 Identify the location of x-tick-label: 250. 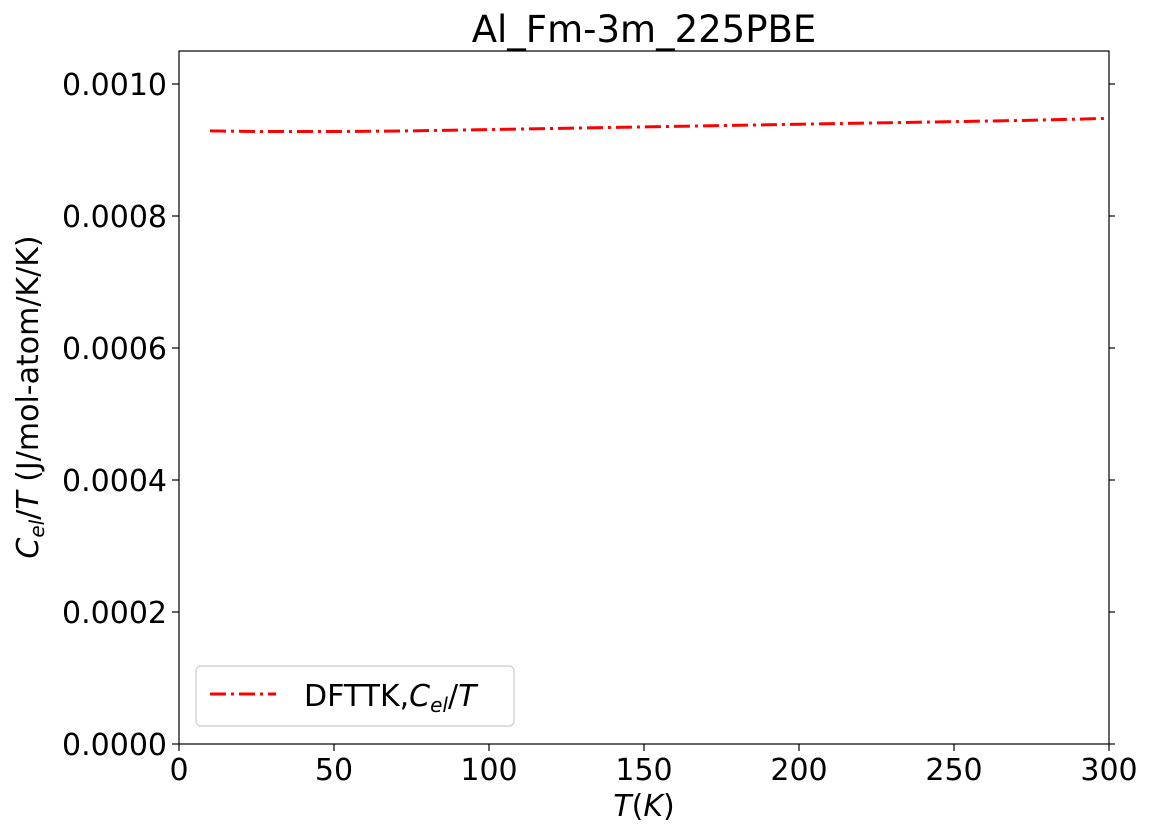
(953, 770).